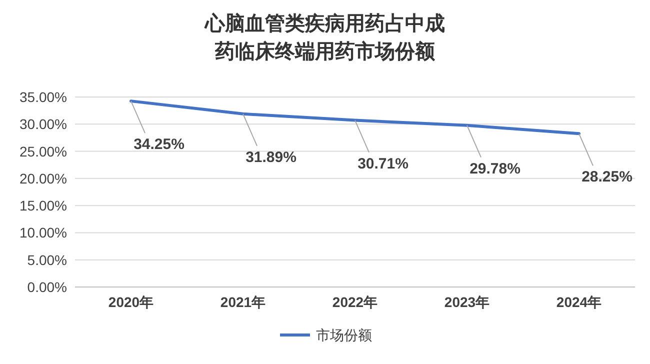  What do you see at coordinates (159, 145) in the screenshot?
I see `data-label: 34.25%` at bounding box center [159, 145].